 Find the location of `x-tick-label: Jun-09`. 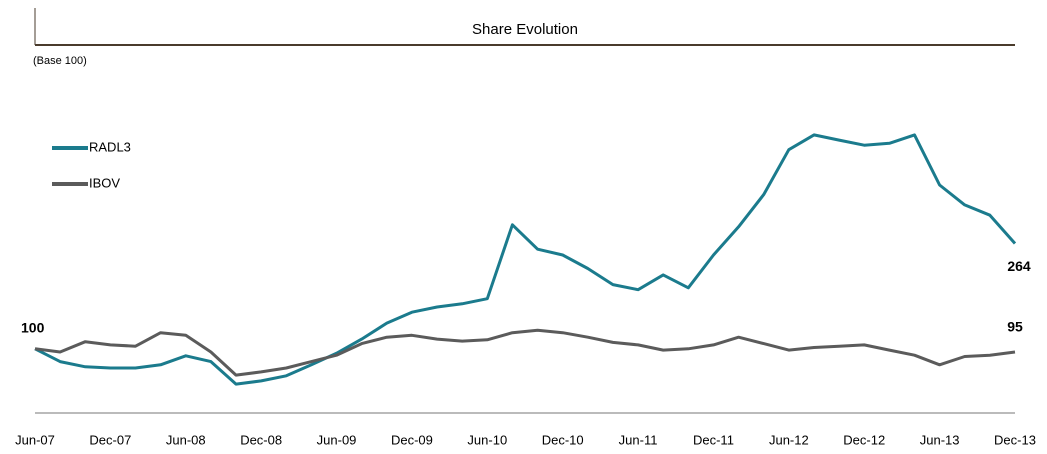

x-tick-label: Jun-09 is located at coordinates (337, 439).